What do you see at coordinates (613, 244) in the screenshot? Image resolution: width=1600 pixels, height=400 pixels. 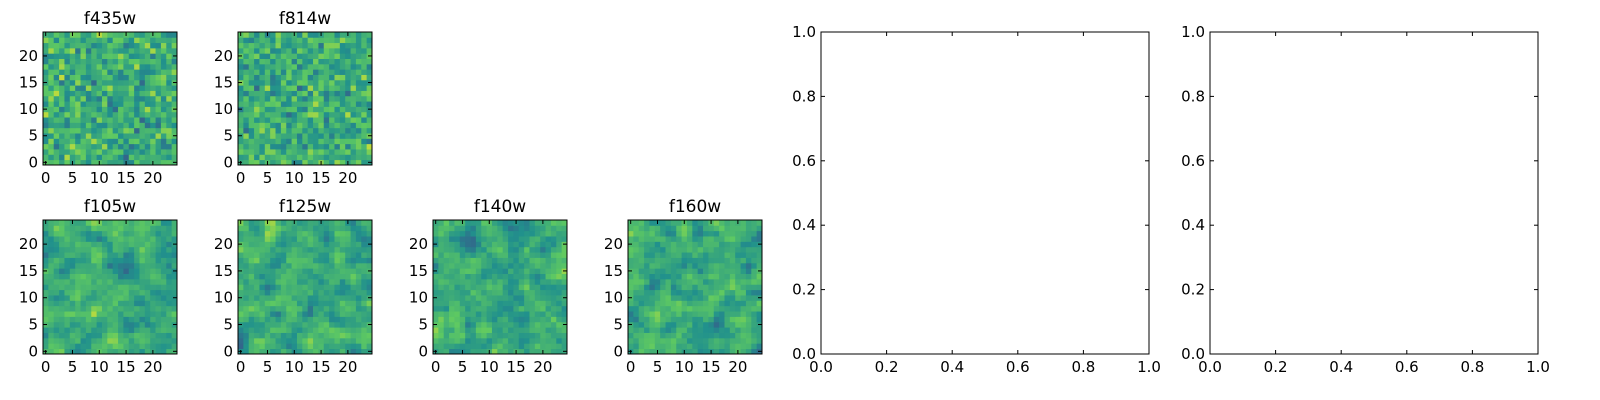 I see `y-tick-label: 20` at bounding box center [613, 244].